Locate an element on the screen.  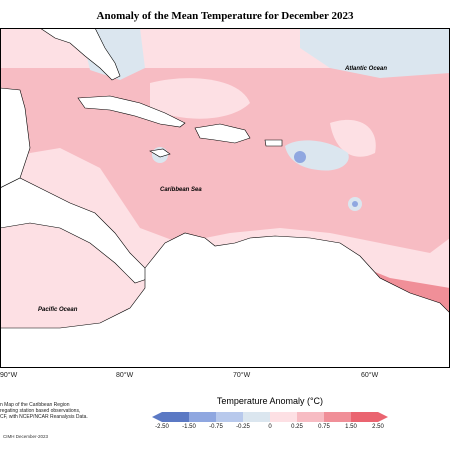
anomaly-cold-core-trinidad is located at coordinates (355, 204).